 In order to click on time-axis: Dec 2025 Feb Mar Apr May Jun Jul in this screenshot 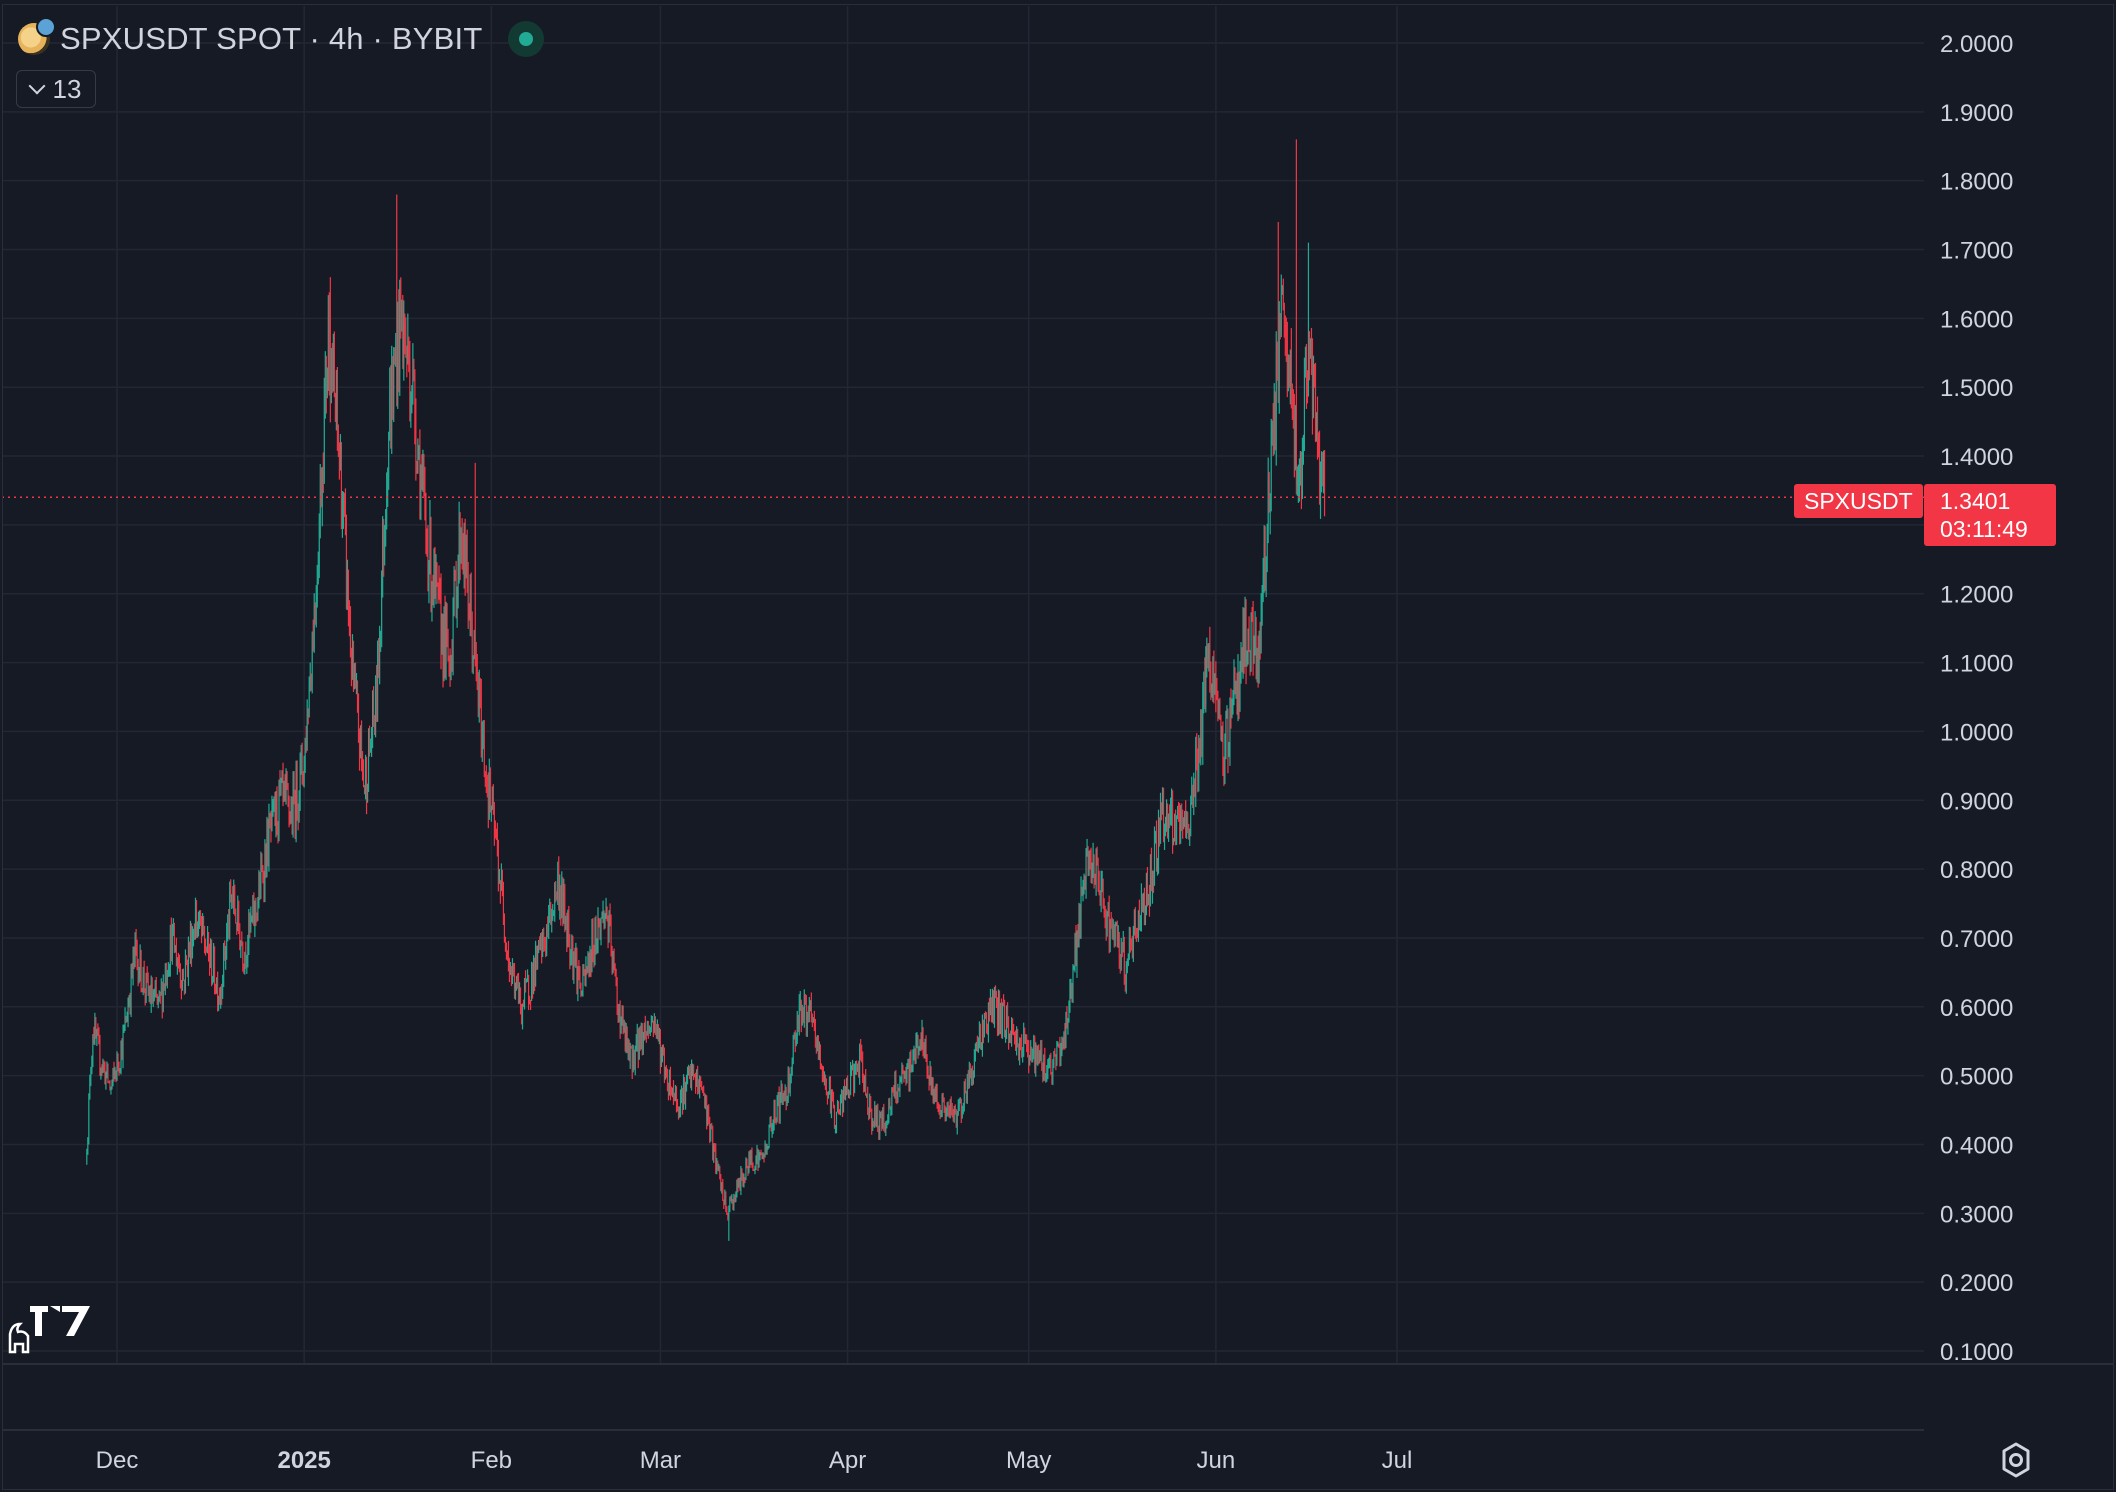, I will do `click(754, 1460)`.